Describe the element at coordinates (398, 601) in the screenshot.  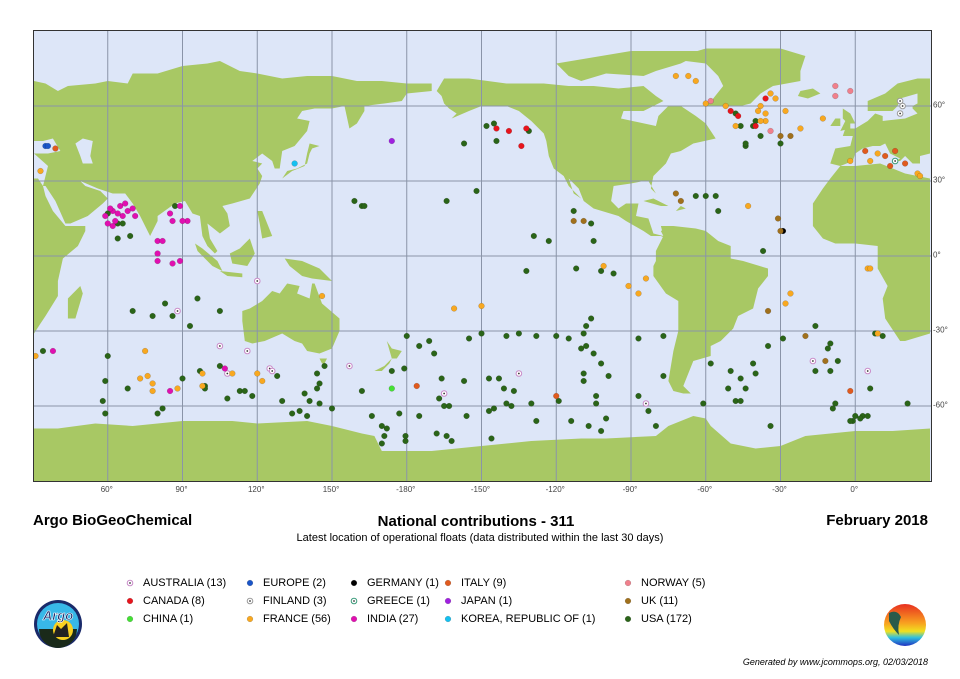
I see `legend-label: GREECE (1)` at that location.